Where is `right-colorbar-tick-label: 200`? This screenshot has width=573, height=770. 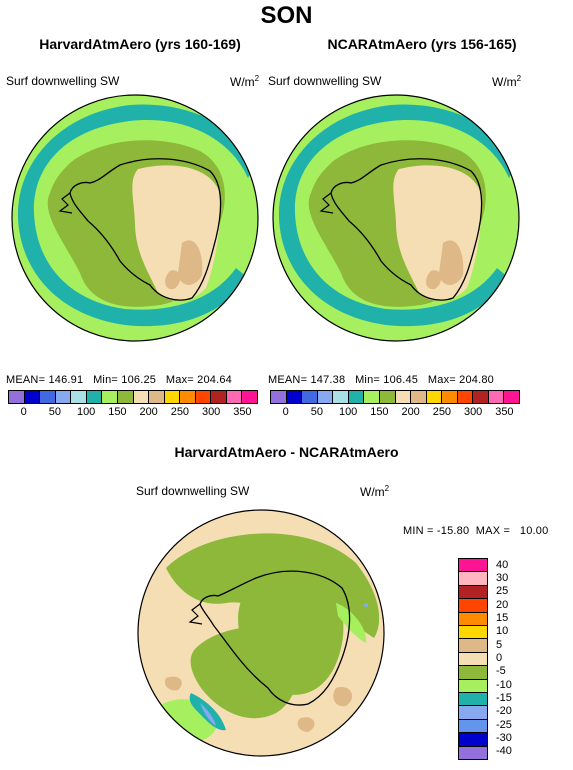 right-colorbar-tick-label: 200 is located at coordinates (410, 412).